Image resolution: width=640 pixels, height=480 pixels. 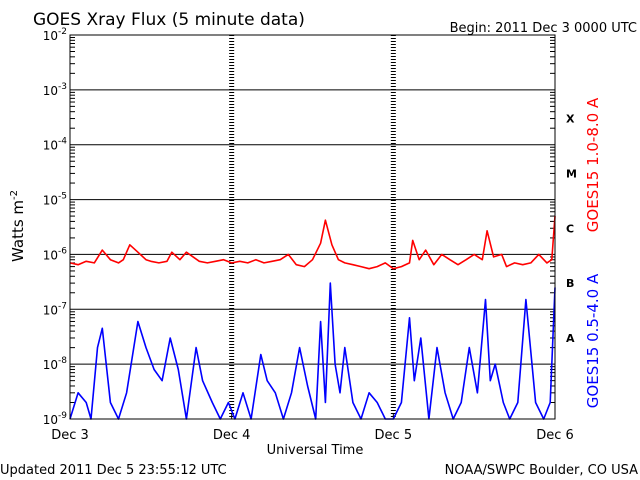 I want to click on x-tick-labels: Dec 3 Dec 4 Dec 5 Dec 6, so click(x=312, y=428).